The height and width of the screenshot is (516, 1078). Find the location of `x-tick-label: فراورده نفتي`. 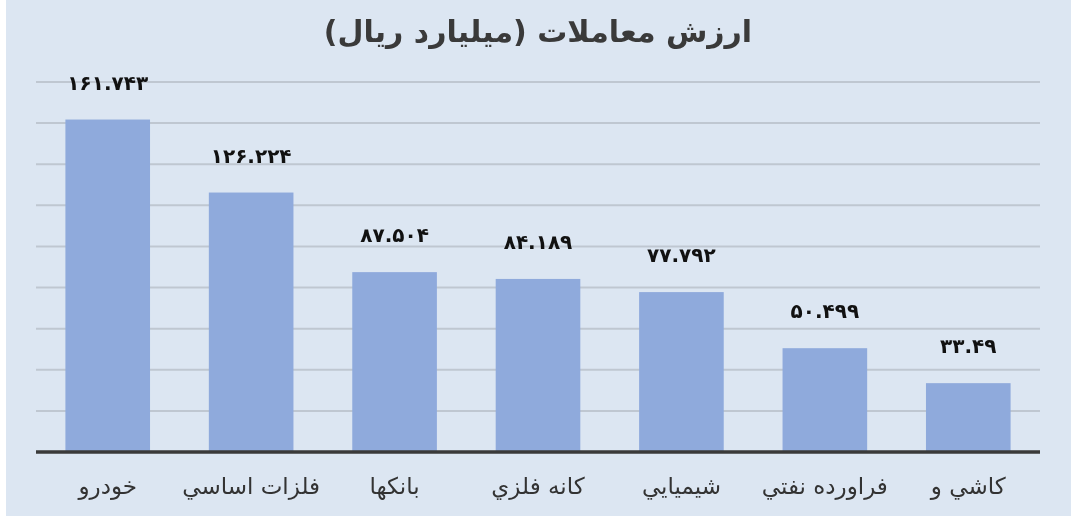

x-tick-label: فراورده نفتي is located at coordinates (824, 486).